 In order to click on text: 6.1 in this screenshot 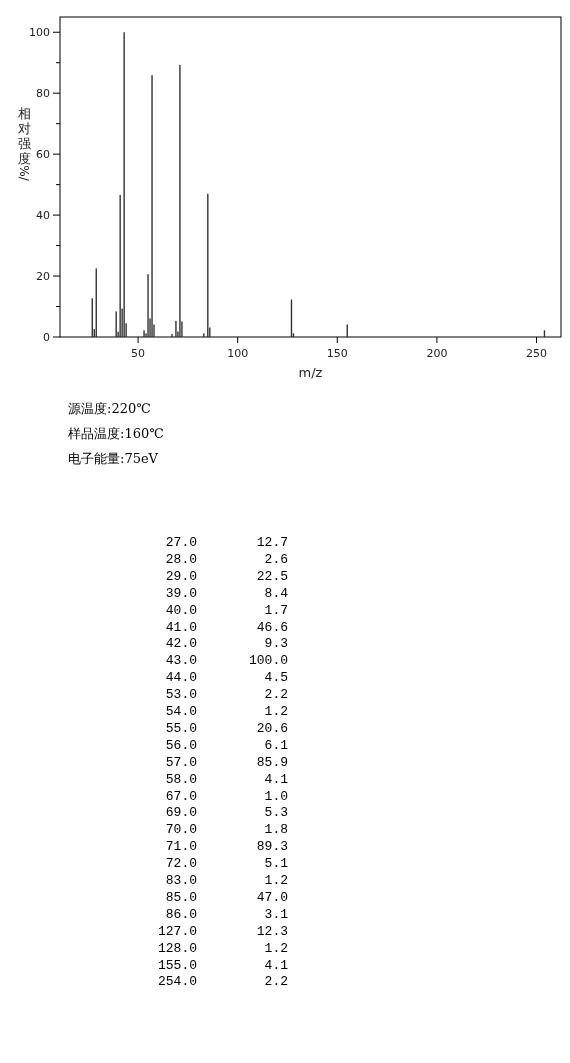, I will do `click(276, 745)`.